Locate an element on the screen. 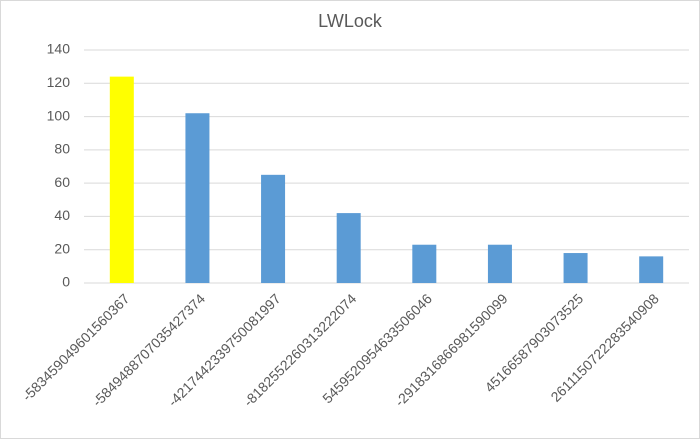 Image resolution: width=700 pixels, height=439 pixels. y-tick-label: 140 is located at coordinates (59, 49).